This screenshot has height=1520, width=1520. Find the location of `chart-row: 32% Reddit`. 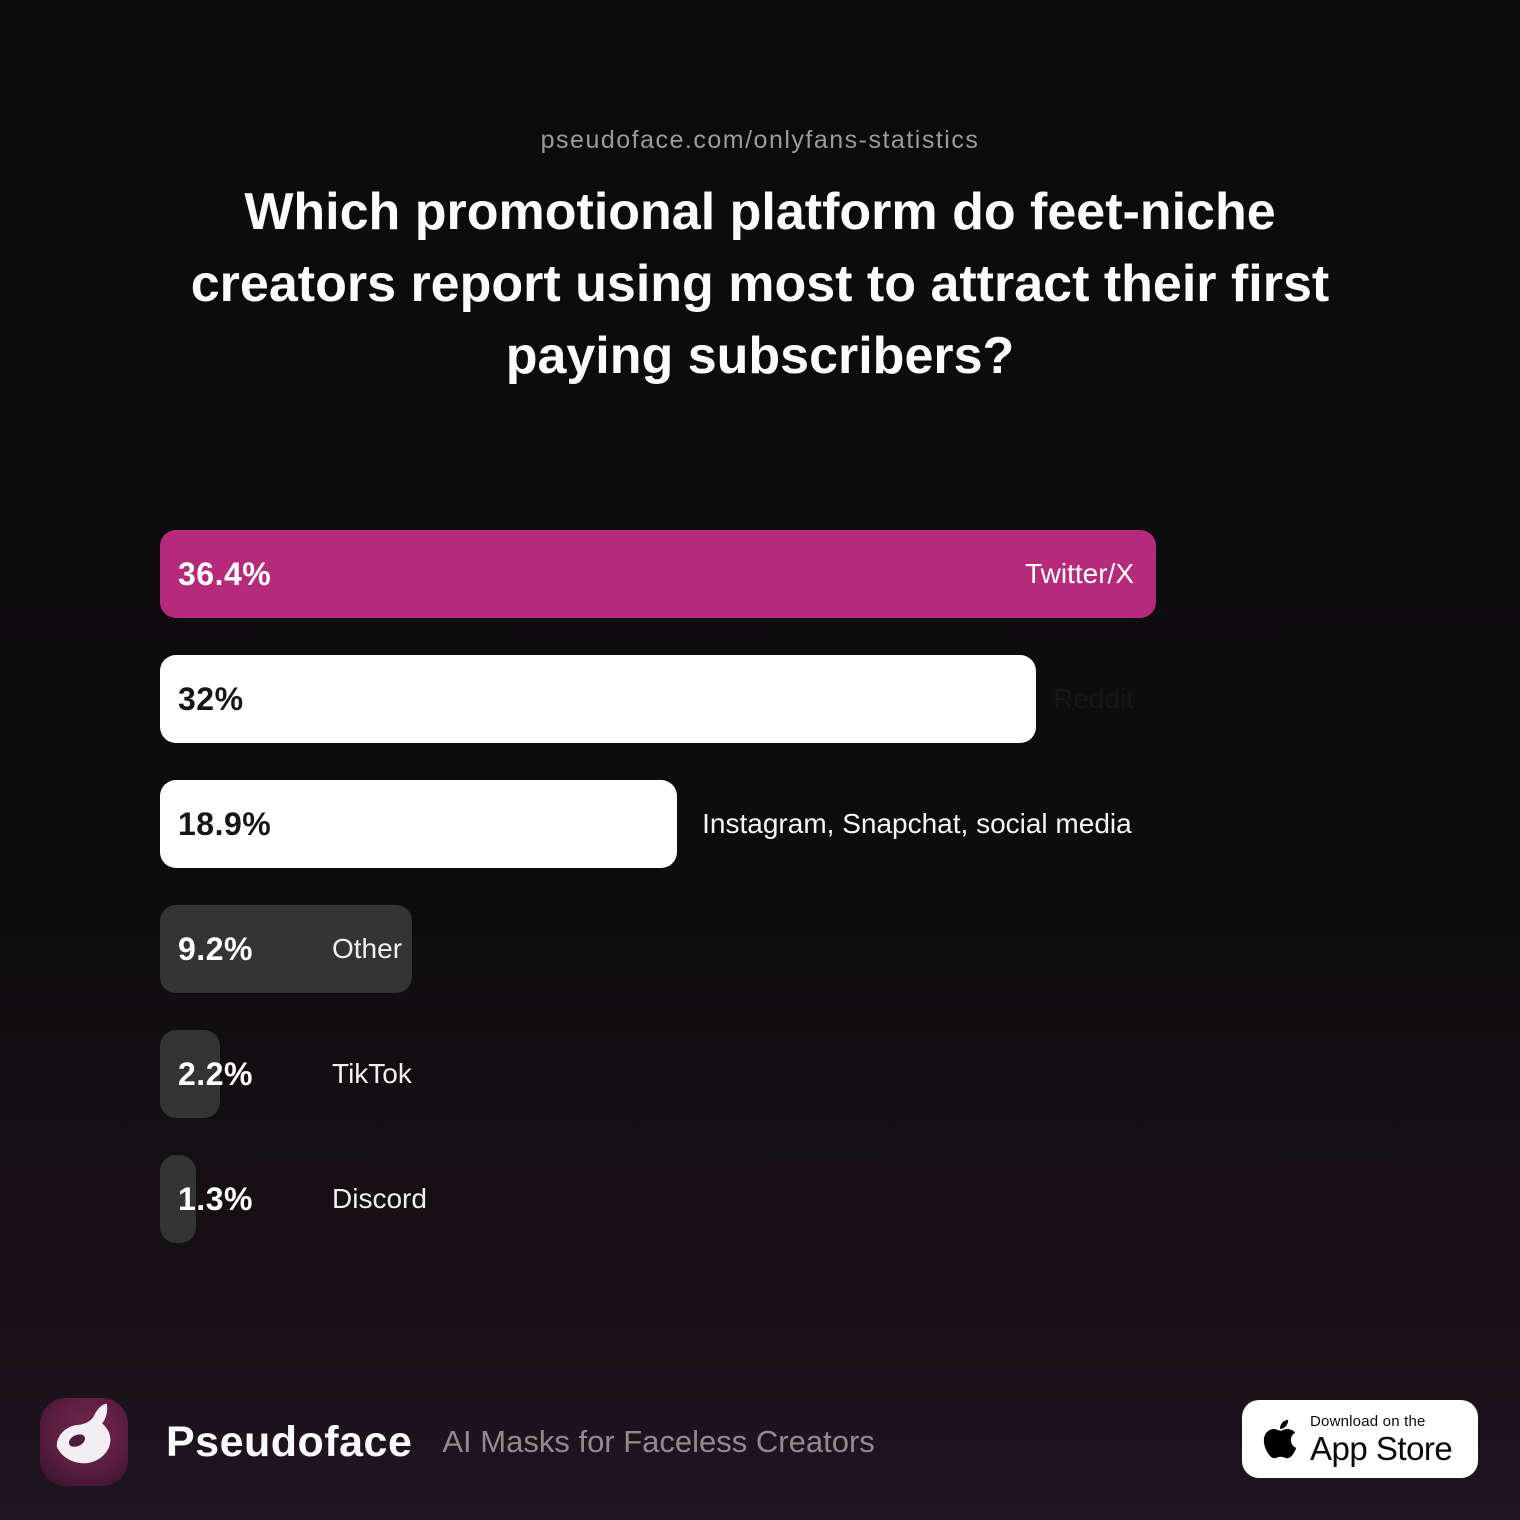

chart-row: 32% Reddit is located at coordinates (658, 699).